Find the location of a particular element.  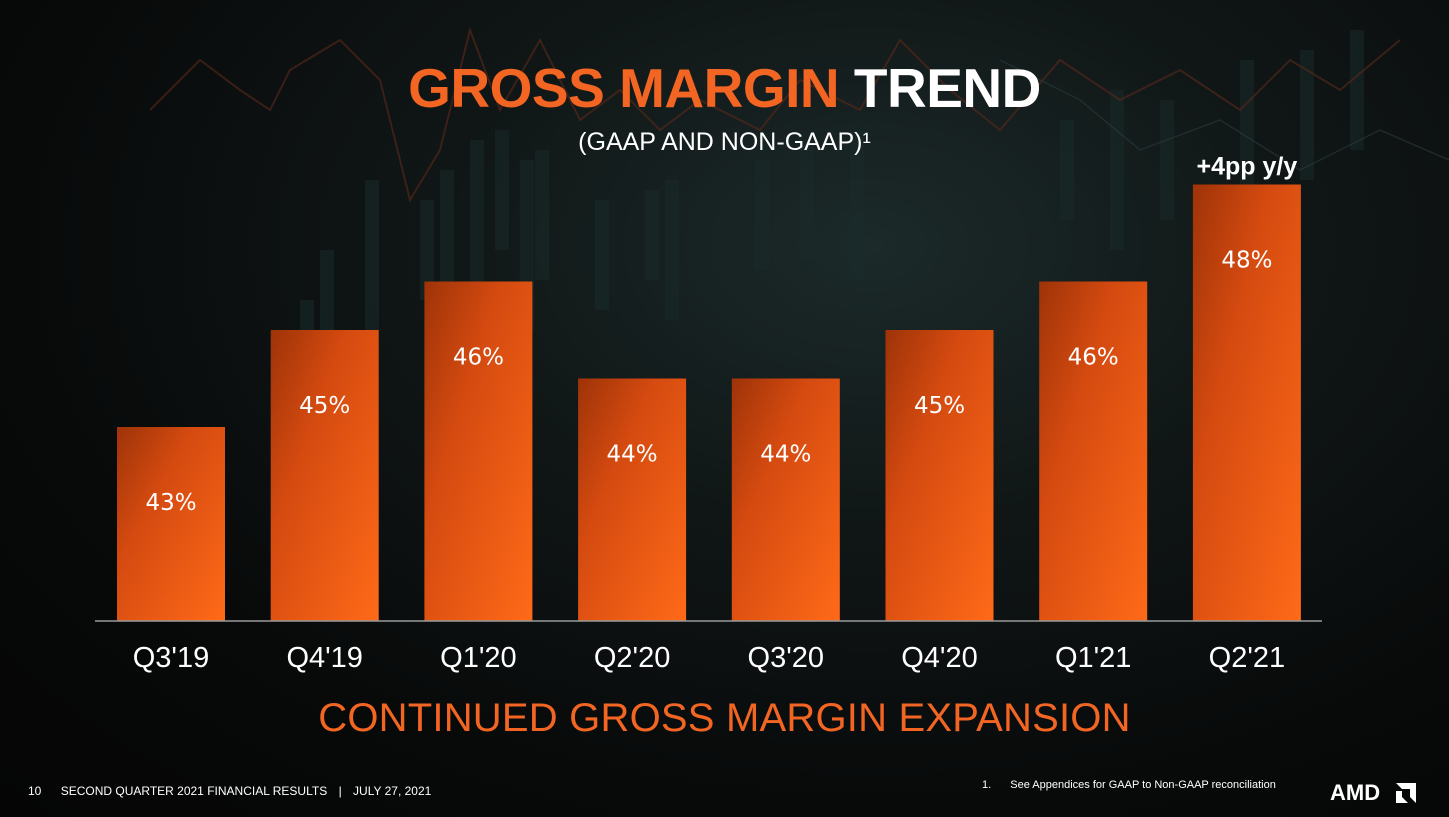

bar-q221 is located at coordinates (1246, 402).